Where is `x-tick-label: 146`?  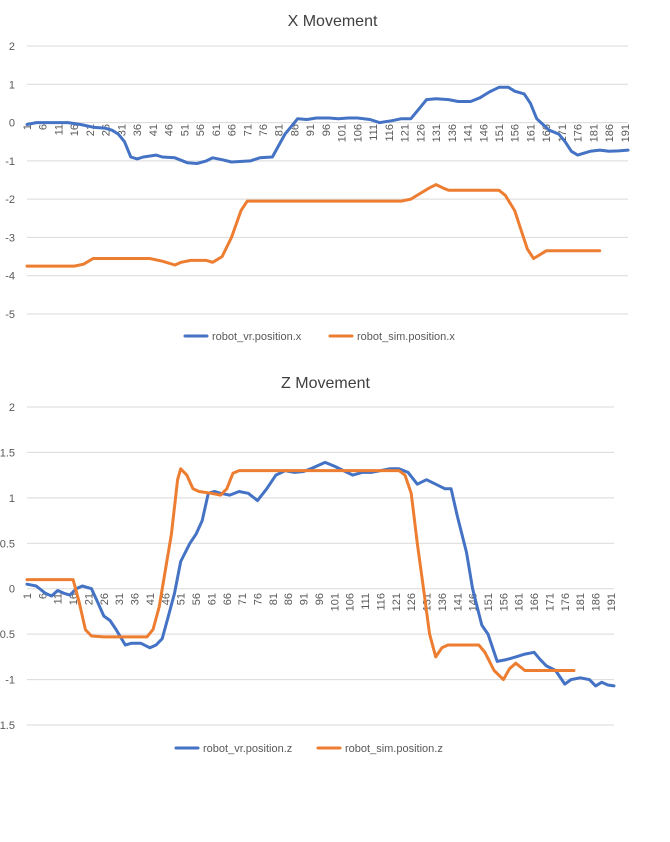 x-tick-label: 146 is located at coordinates (484, 133).